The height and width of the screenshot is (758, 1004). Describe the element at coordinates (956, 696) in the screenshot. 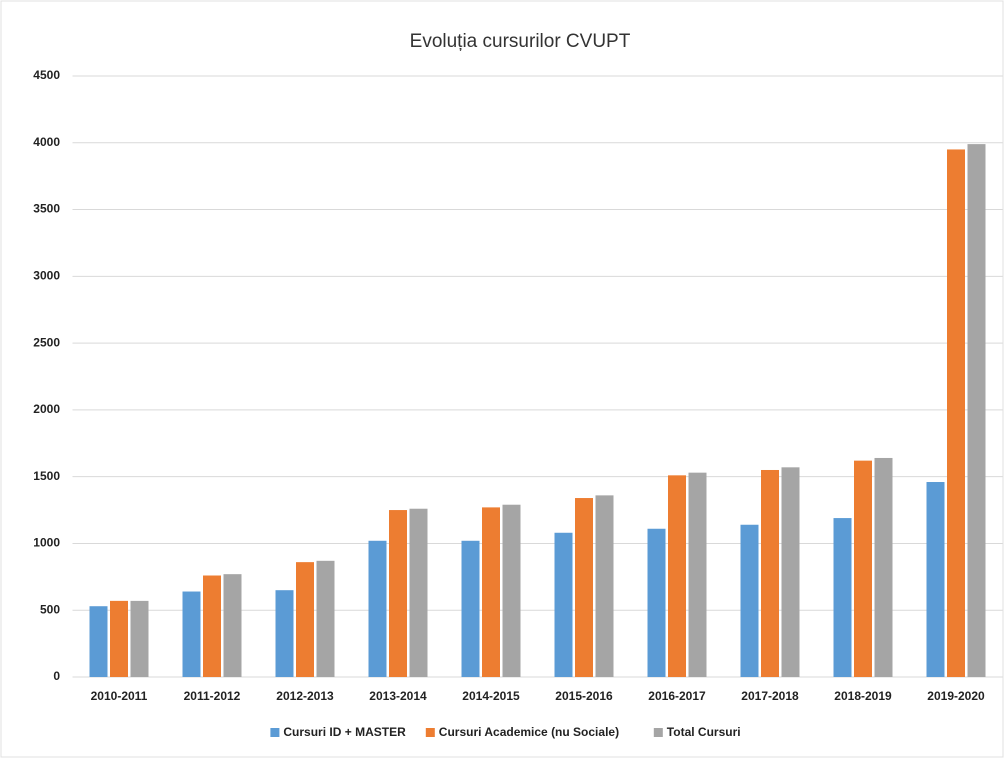

I see `x-tick-label: 2019-2020` at that location.